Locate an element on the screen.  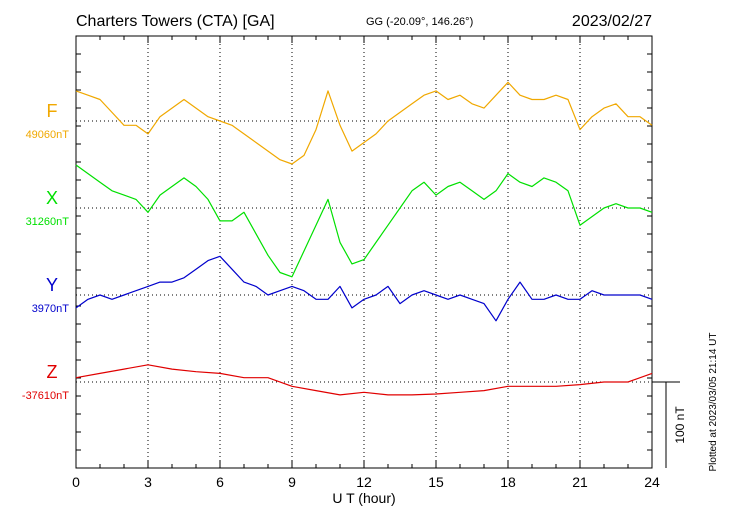
series-baseline-Z: -37610nT is located at coordinates (45, 396).